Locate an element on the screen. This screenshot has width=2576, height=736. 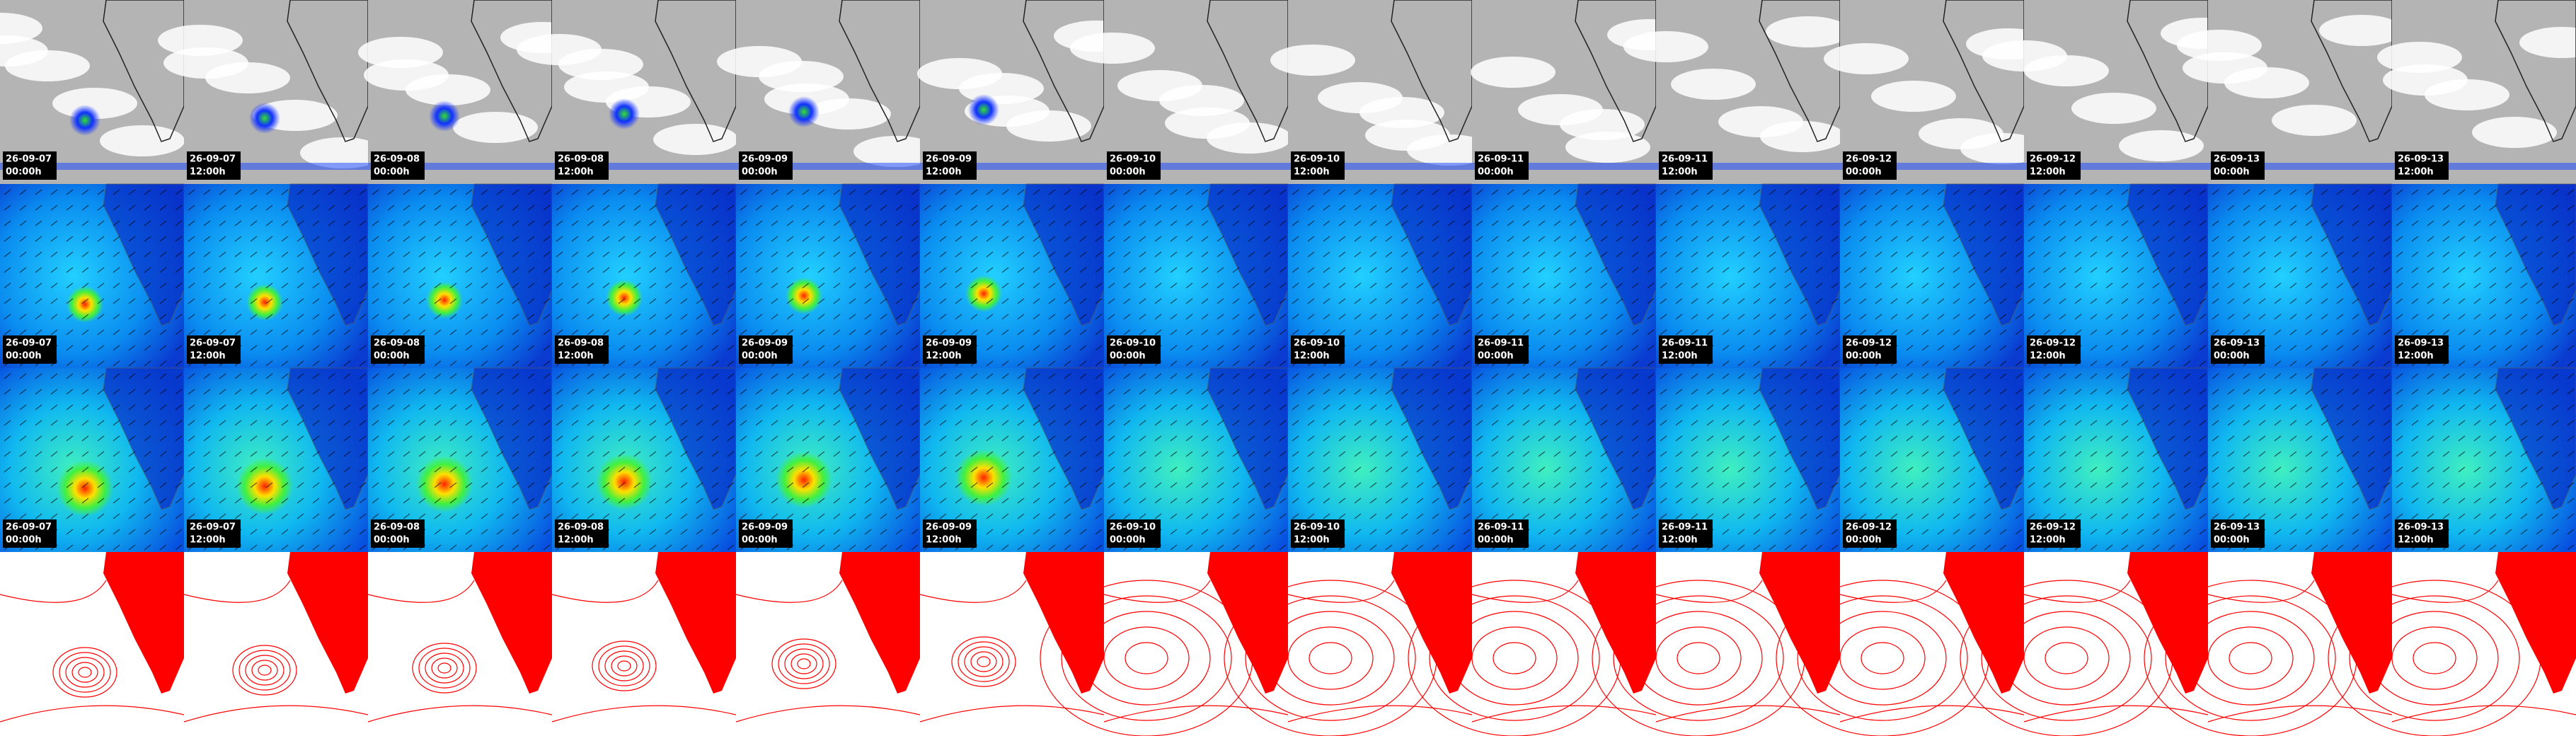
map-tile: 26-09-07 12:00h is located at coordinates (272, 92).